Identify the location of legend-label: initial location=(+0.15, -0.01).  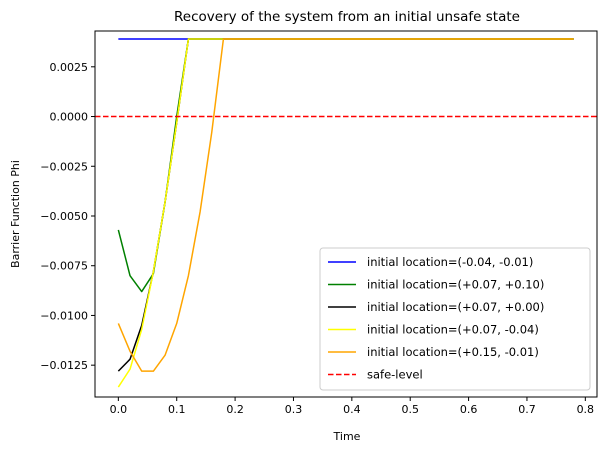
(453, 352).